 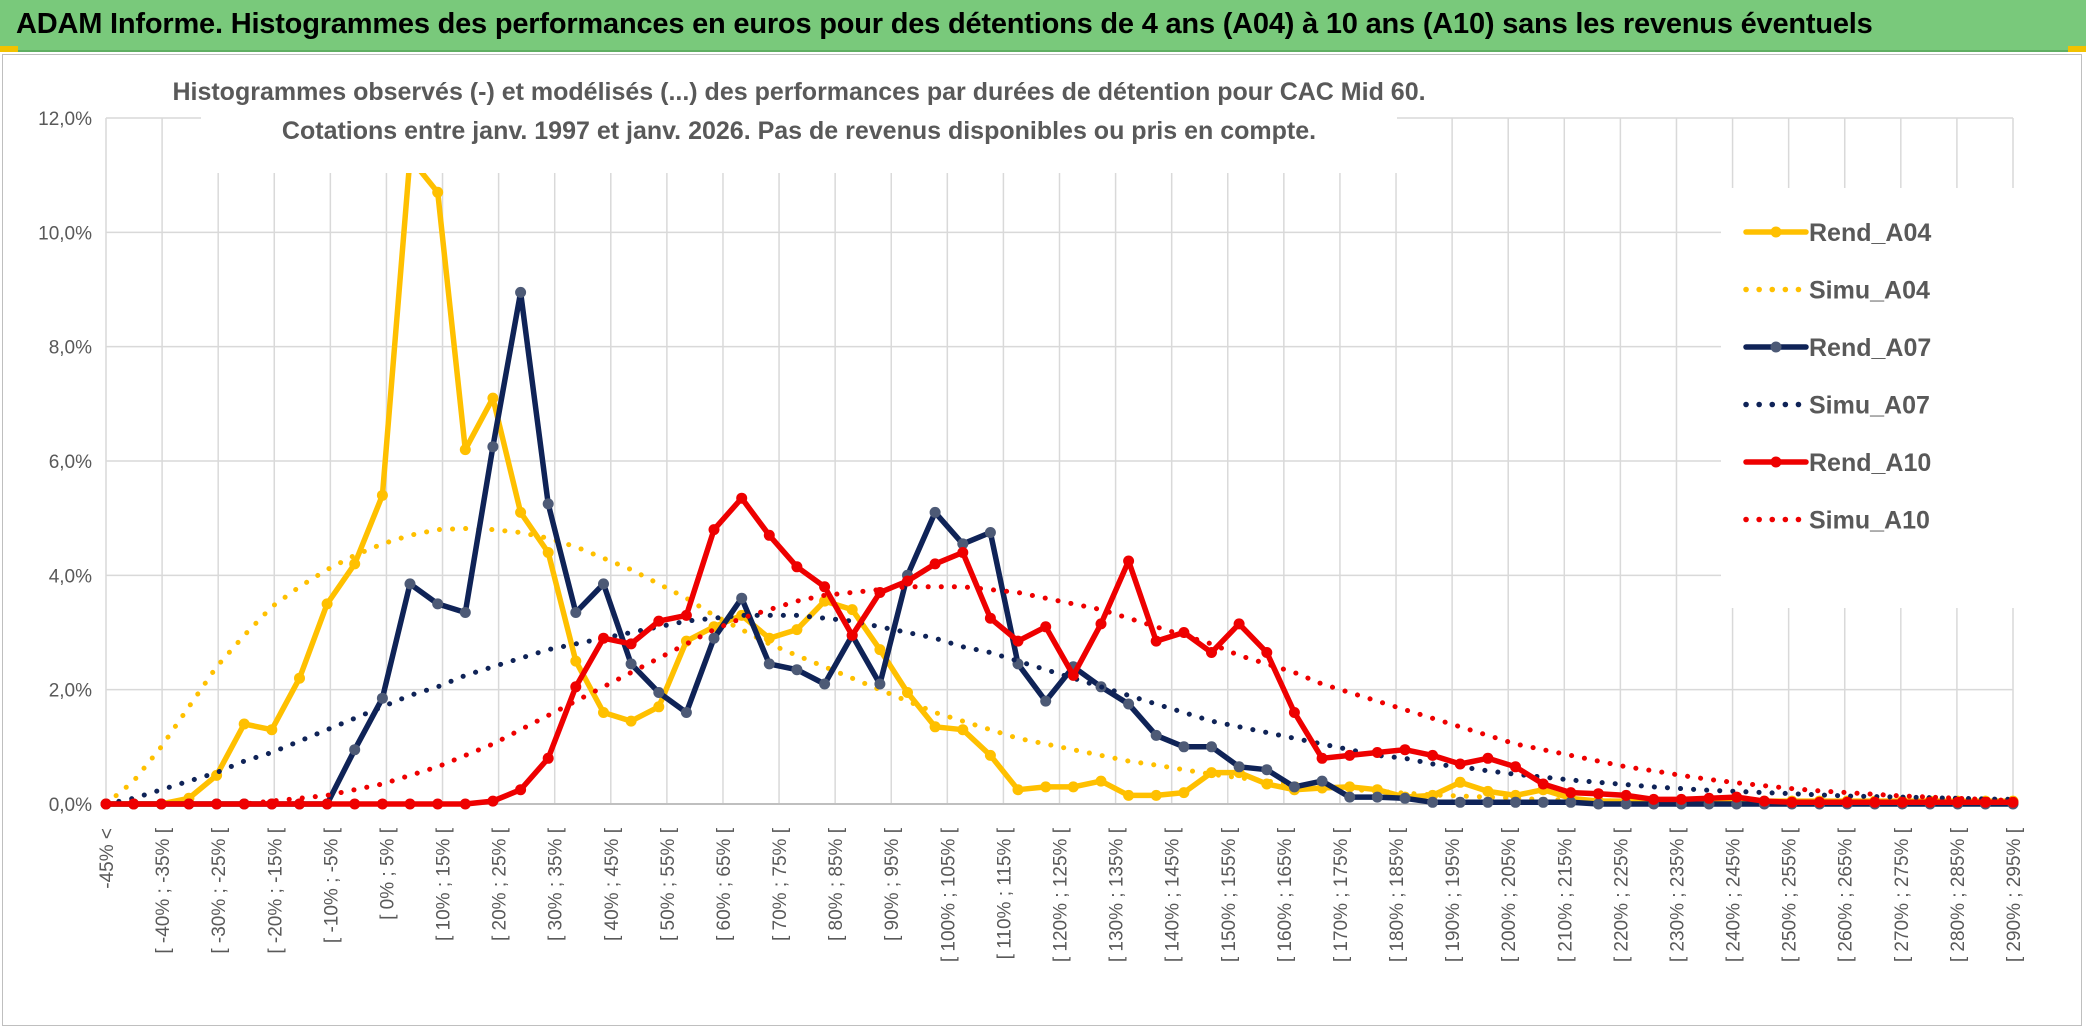 What do you see at coordinates (1453, 894) in the screenshot?
I see `x-tick-label: [ 190% ; 195% [` at bounding box center [1453, 894].